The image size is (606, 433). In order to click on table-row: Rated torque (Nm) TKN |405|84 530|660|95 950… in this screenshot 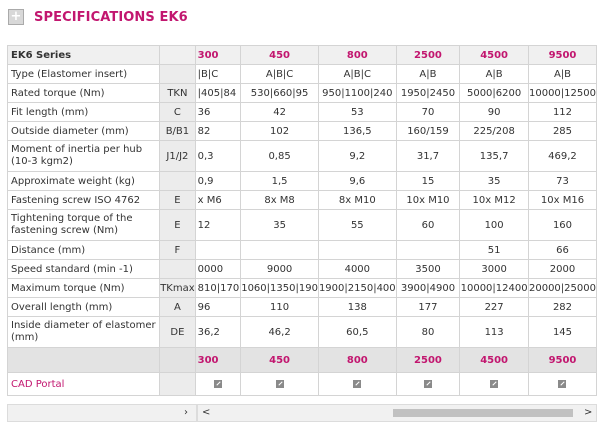, I will do `click(302, 93)`.